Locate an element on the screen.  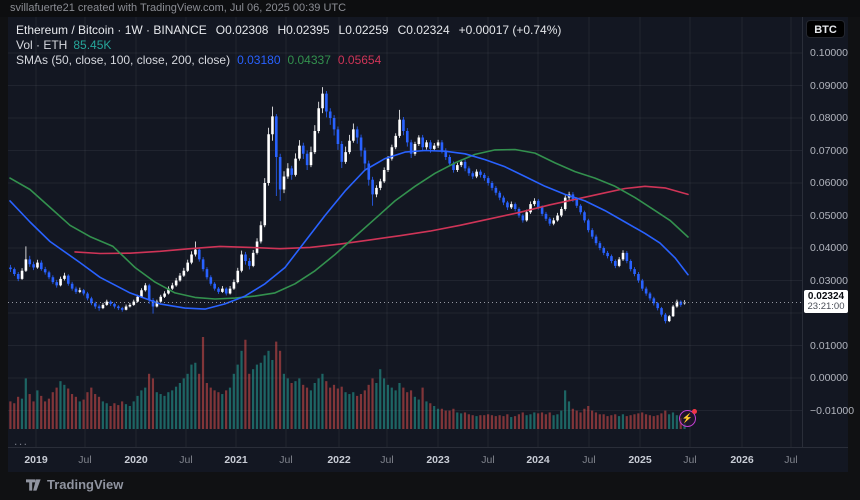
sma100-value: 0.04337 is located at coordinates (309, 60).